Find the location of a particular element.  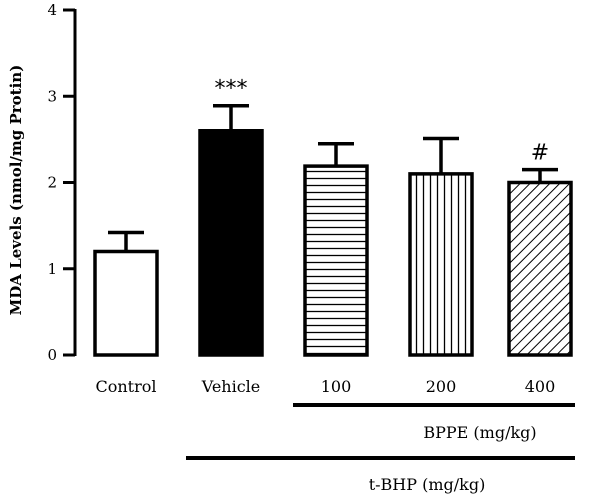

y-tick-label: 0 is located at coordinates (52, 355).